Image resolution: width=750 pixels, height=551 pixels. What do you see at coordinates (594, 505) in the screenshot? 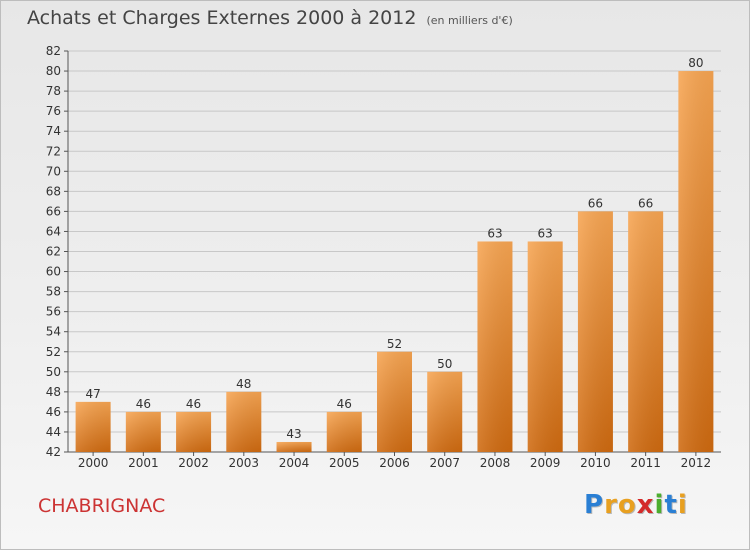
I see `logo-letter: P` at bounding box center [594, 505].